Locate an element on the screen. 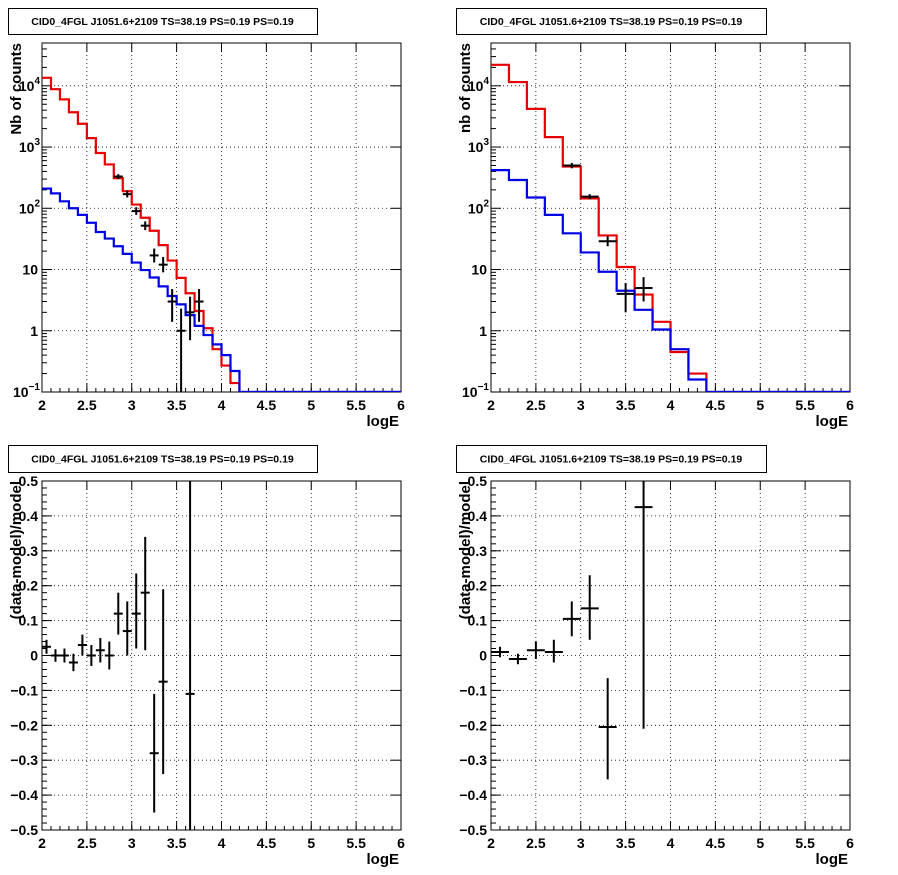 The height and width of the screenshot is (875, 898). y-tick-label: −0.2 is located at coordinates (24, 725).